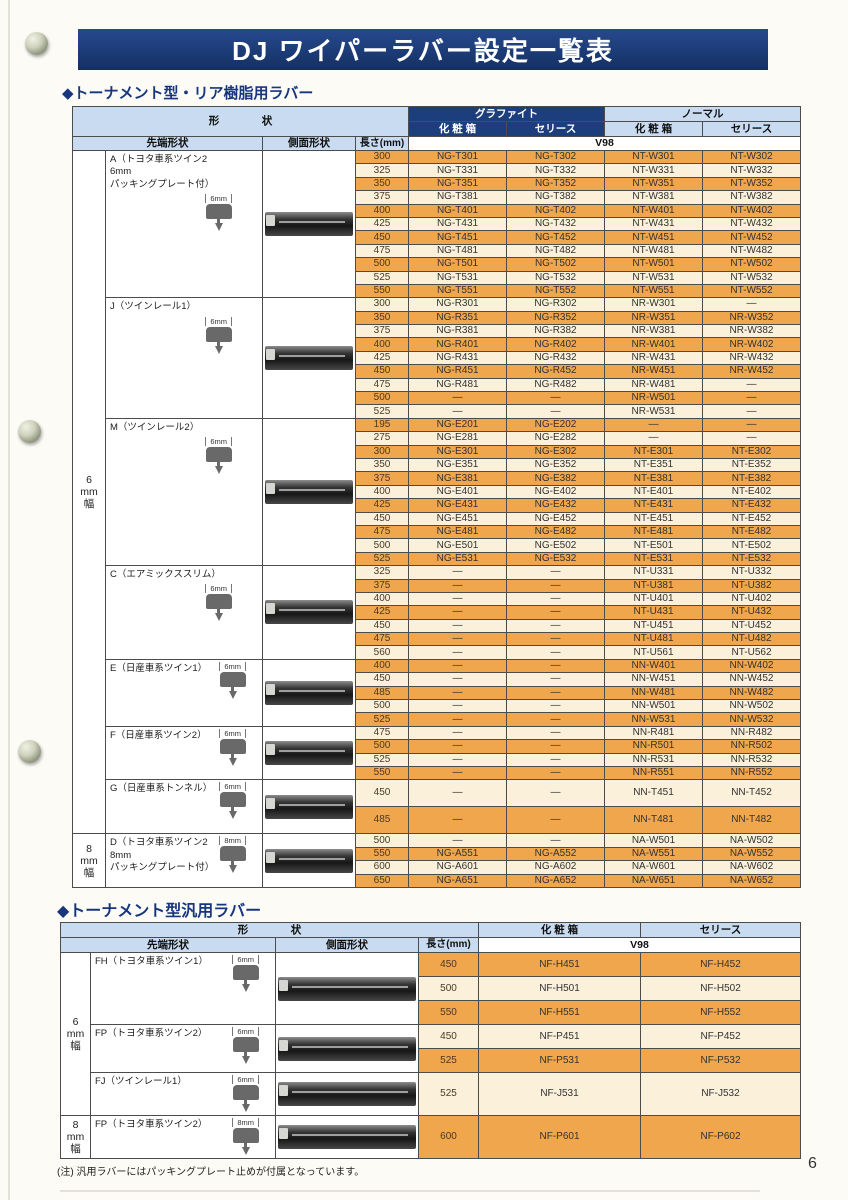 The image size is (848, 1200). What do you see at coordinates (653, 277) in the screenshot?
I see `part-number-cell: NT-W531` at bounding box center [653, 277].